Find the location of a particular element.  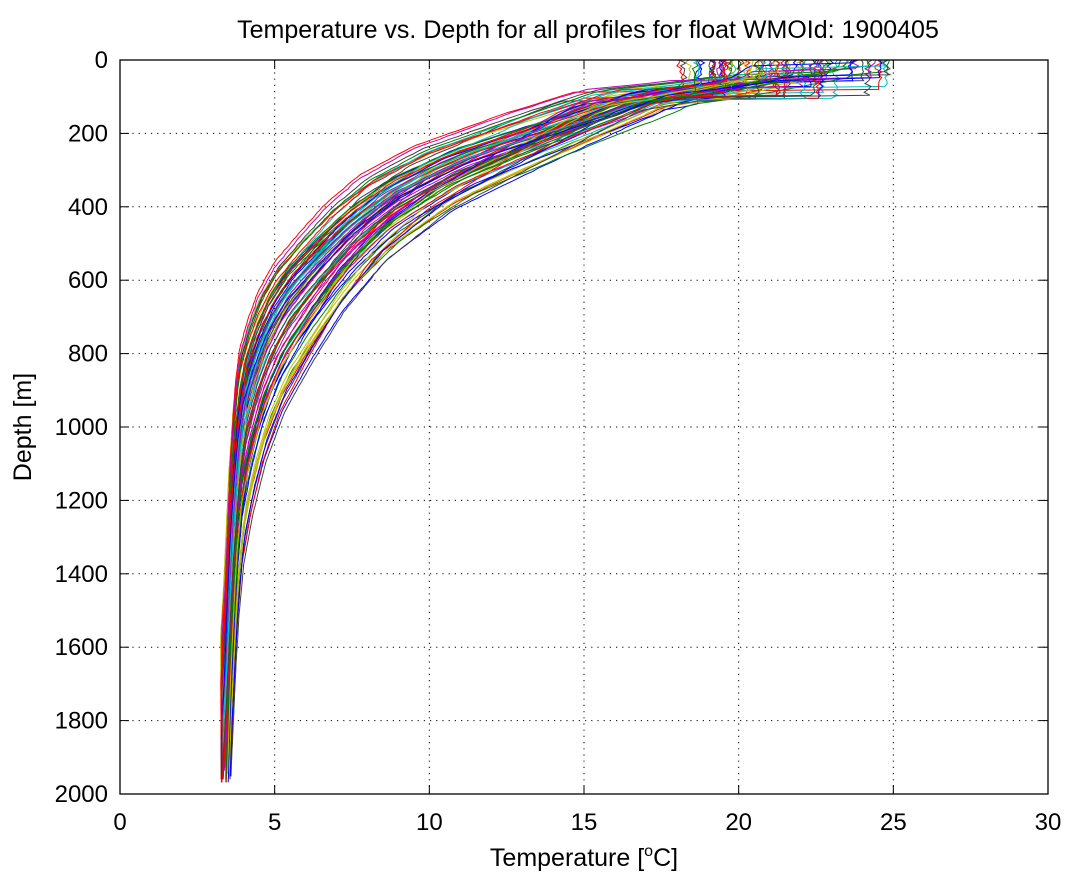

y-tick-label: 1000 is located at coordinates (81, 427).